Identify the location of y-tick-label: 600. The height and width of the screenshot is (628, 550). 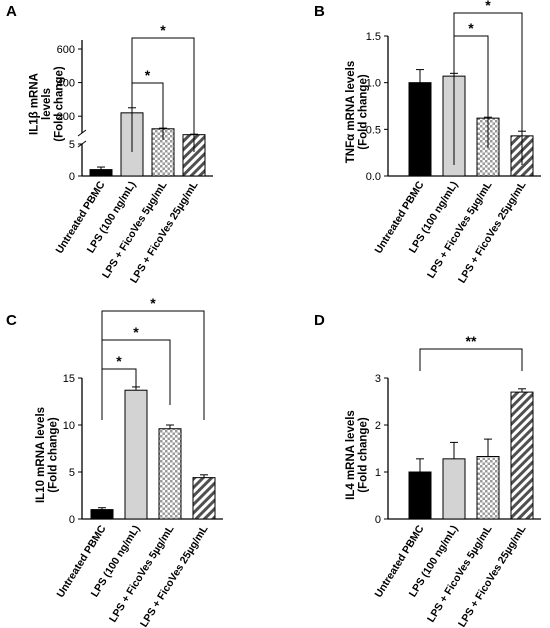
(66, 50).